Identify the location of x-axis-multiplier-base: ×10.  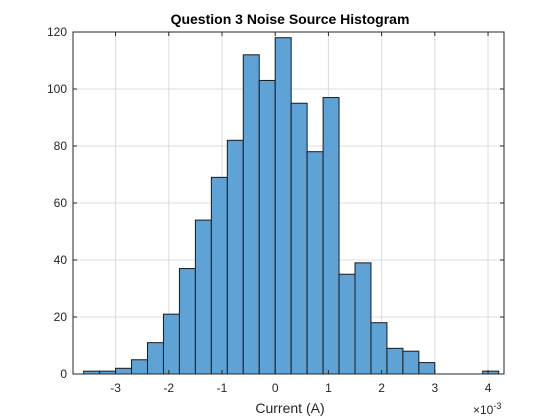
(483, 410).